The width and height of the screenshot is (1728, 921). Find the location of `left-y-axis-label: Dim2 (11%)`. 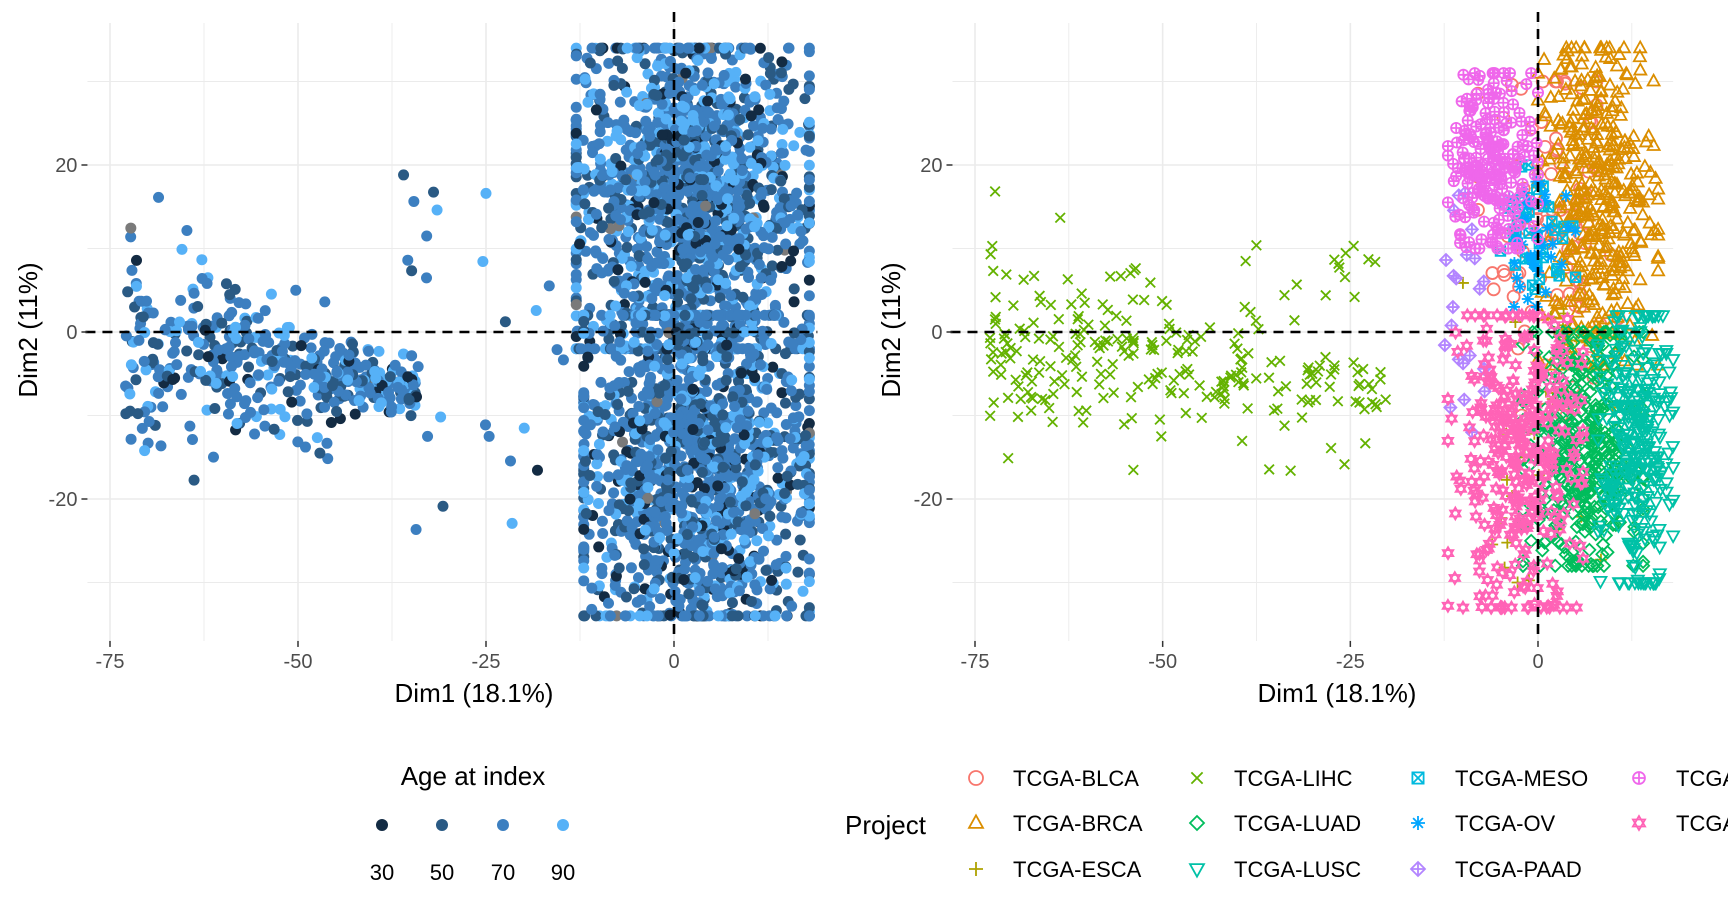

left-y-axis-label: Dim2 (11%) is located at coordinates (28, 329).